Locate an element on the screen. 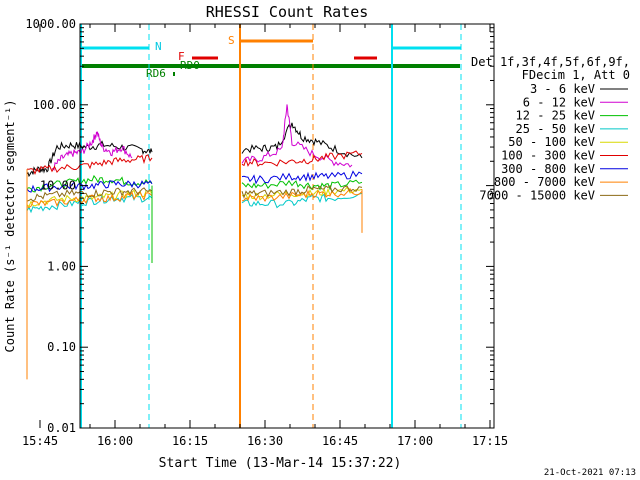  flag-label: F is located at coordinates (181, 56).